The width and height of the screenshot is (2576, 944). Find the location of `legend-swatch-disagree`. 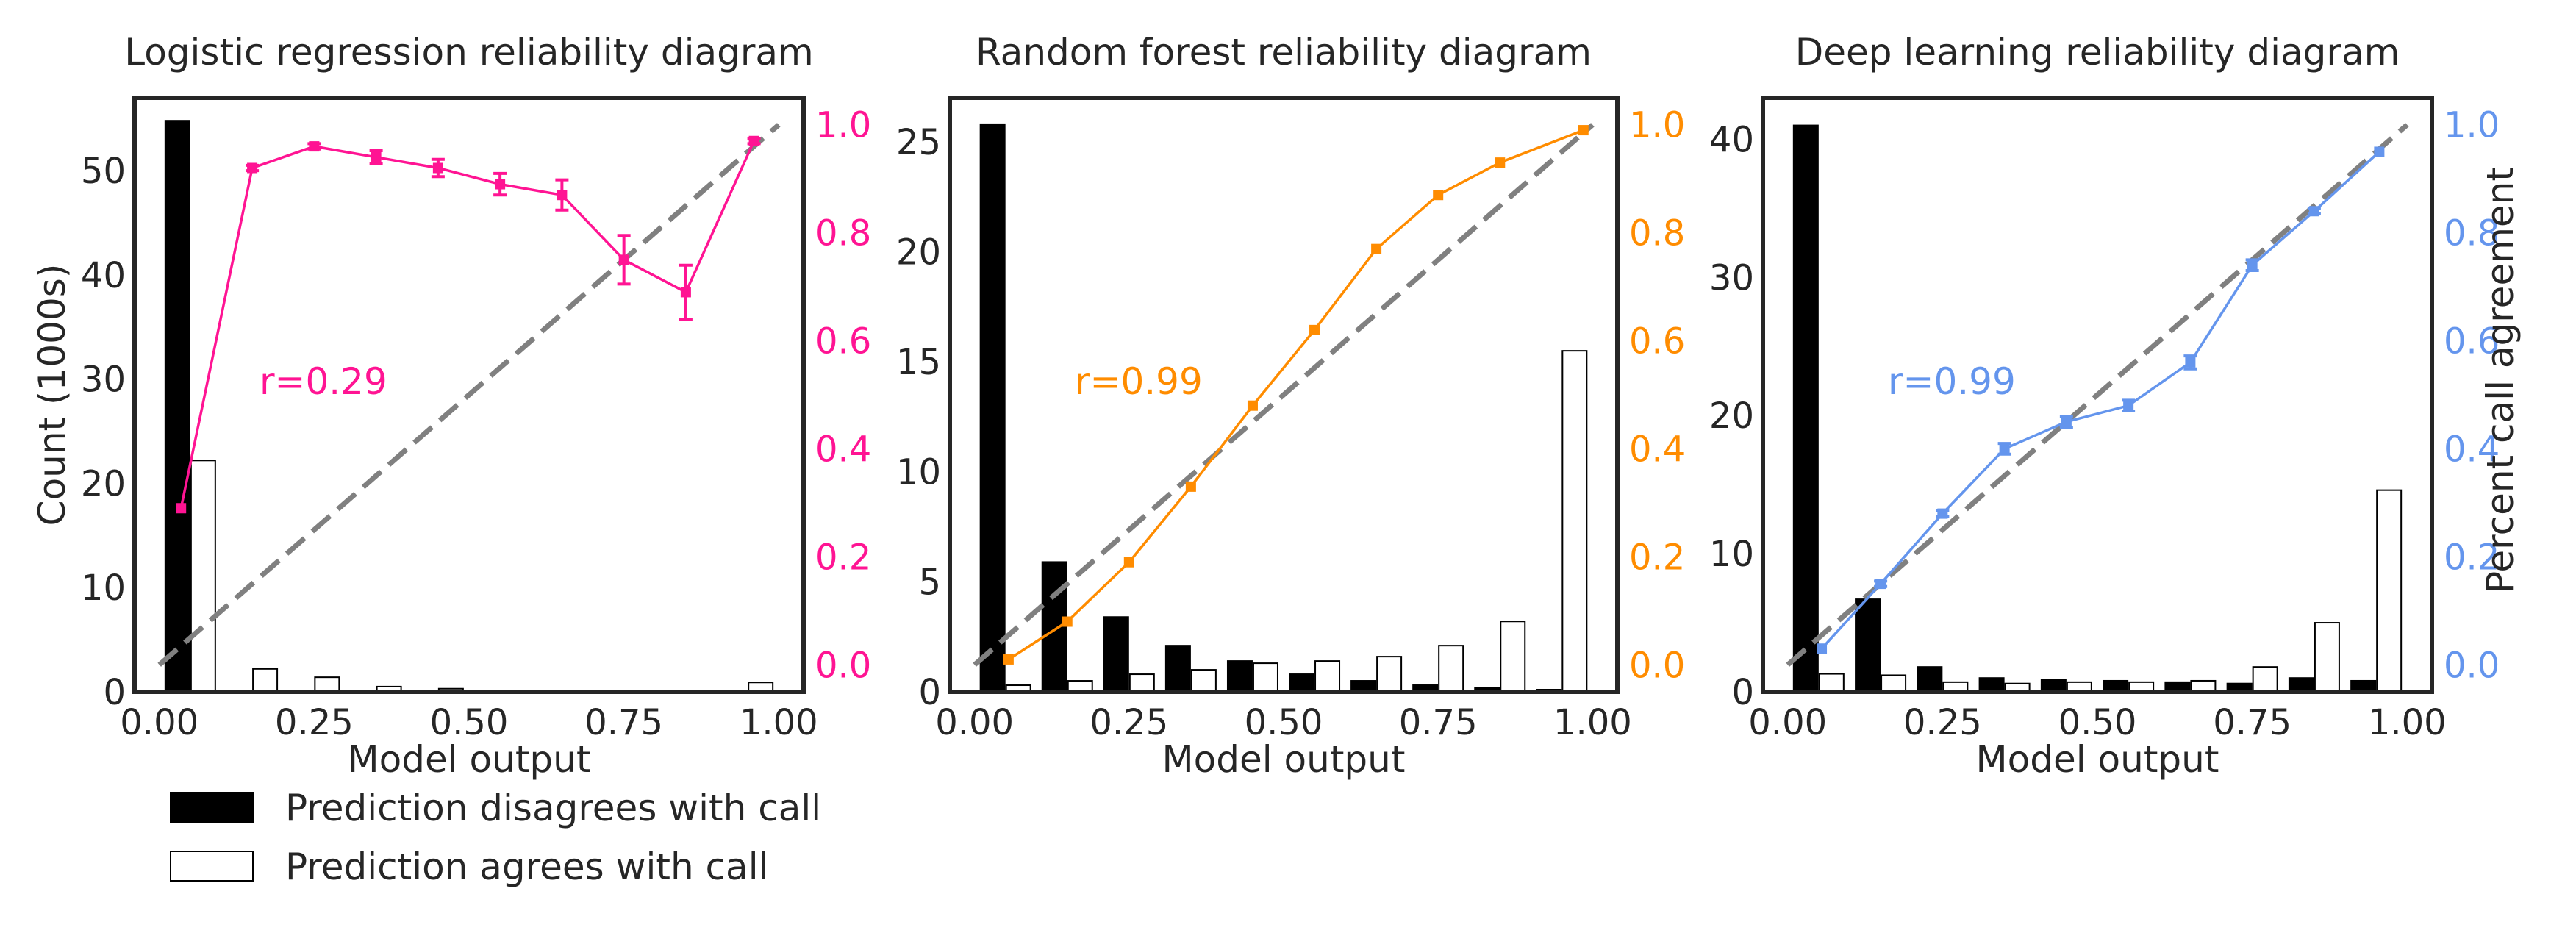

legend-swatch-disagree is located at coordinates (212, 807).